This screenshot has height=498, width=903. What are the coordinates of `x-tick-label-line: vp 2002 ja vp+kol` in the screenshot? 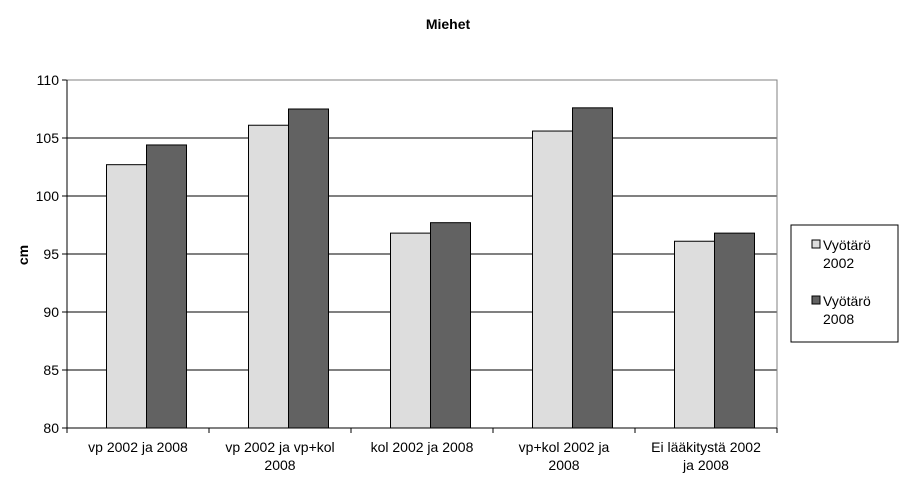 It's located at (279, 447).